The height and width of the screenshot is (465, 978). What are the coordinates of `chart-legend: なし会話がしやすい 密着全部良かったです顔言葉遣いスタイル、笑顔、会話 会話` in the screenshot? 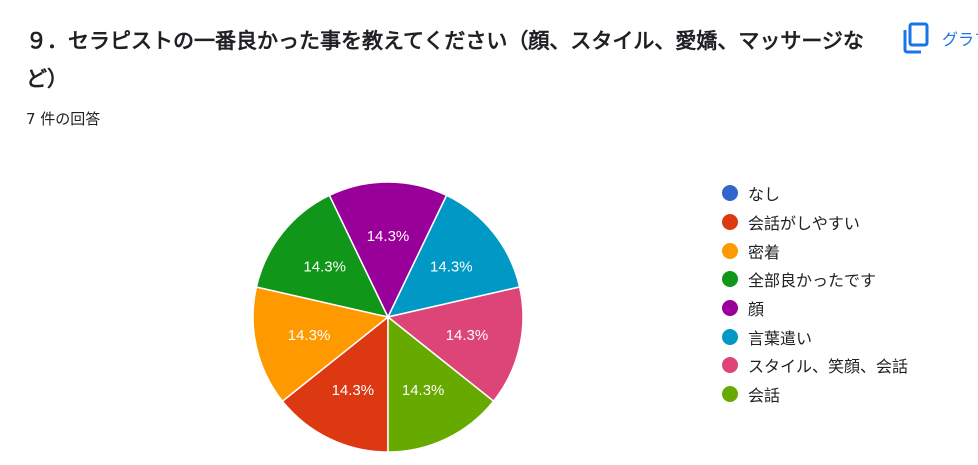 It's located at (815, 294).